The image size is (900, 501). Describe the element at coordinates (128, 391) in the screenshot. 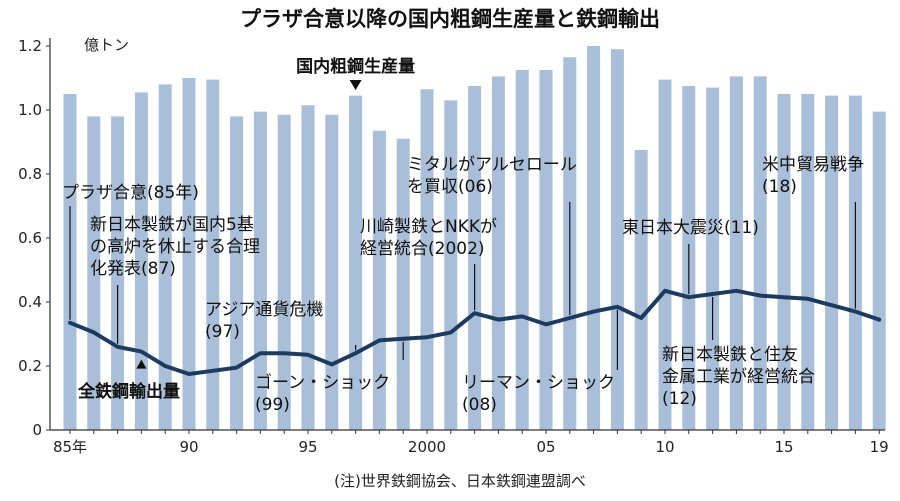

I see `line-series-label: 全鉄鋼輸出量` at that location.